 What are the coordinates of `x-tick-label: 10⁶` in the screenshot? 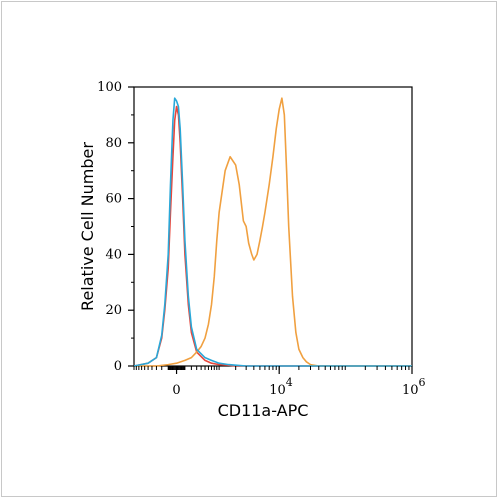 It's located at (414, 387).